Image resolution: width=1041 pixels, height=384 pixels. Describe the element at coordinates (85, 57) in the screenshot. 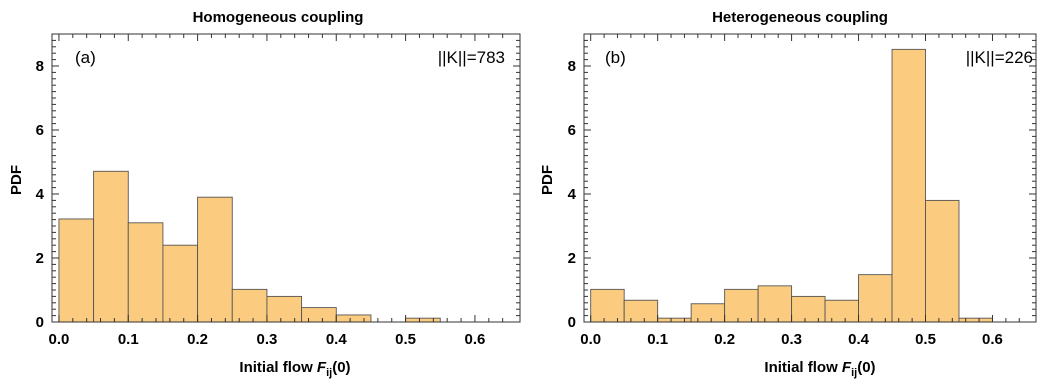

I see `panel-label: (a)` at that location.